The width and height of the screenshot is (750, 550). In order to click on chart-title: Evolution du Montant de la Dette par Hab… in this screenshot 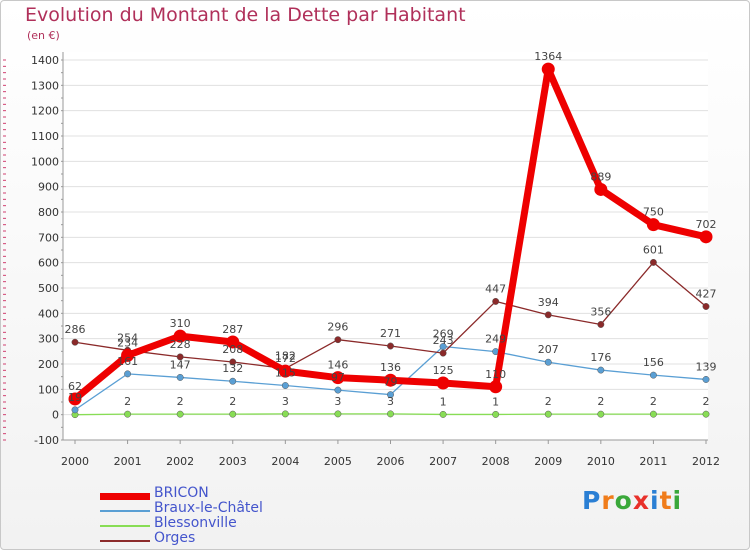, I will do `click(245, 15)`.